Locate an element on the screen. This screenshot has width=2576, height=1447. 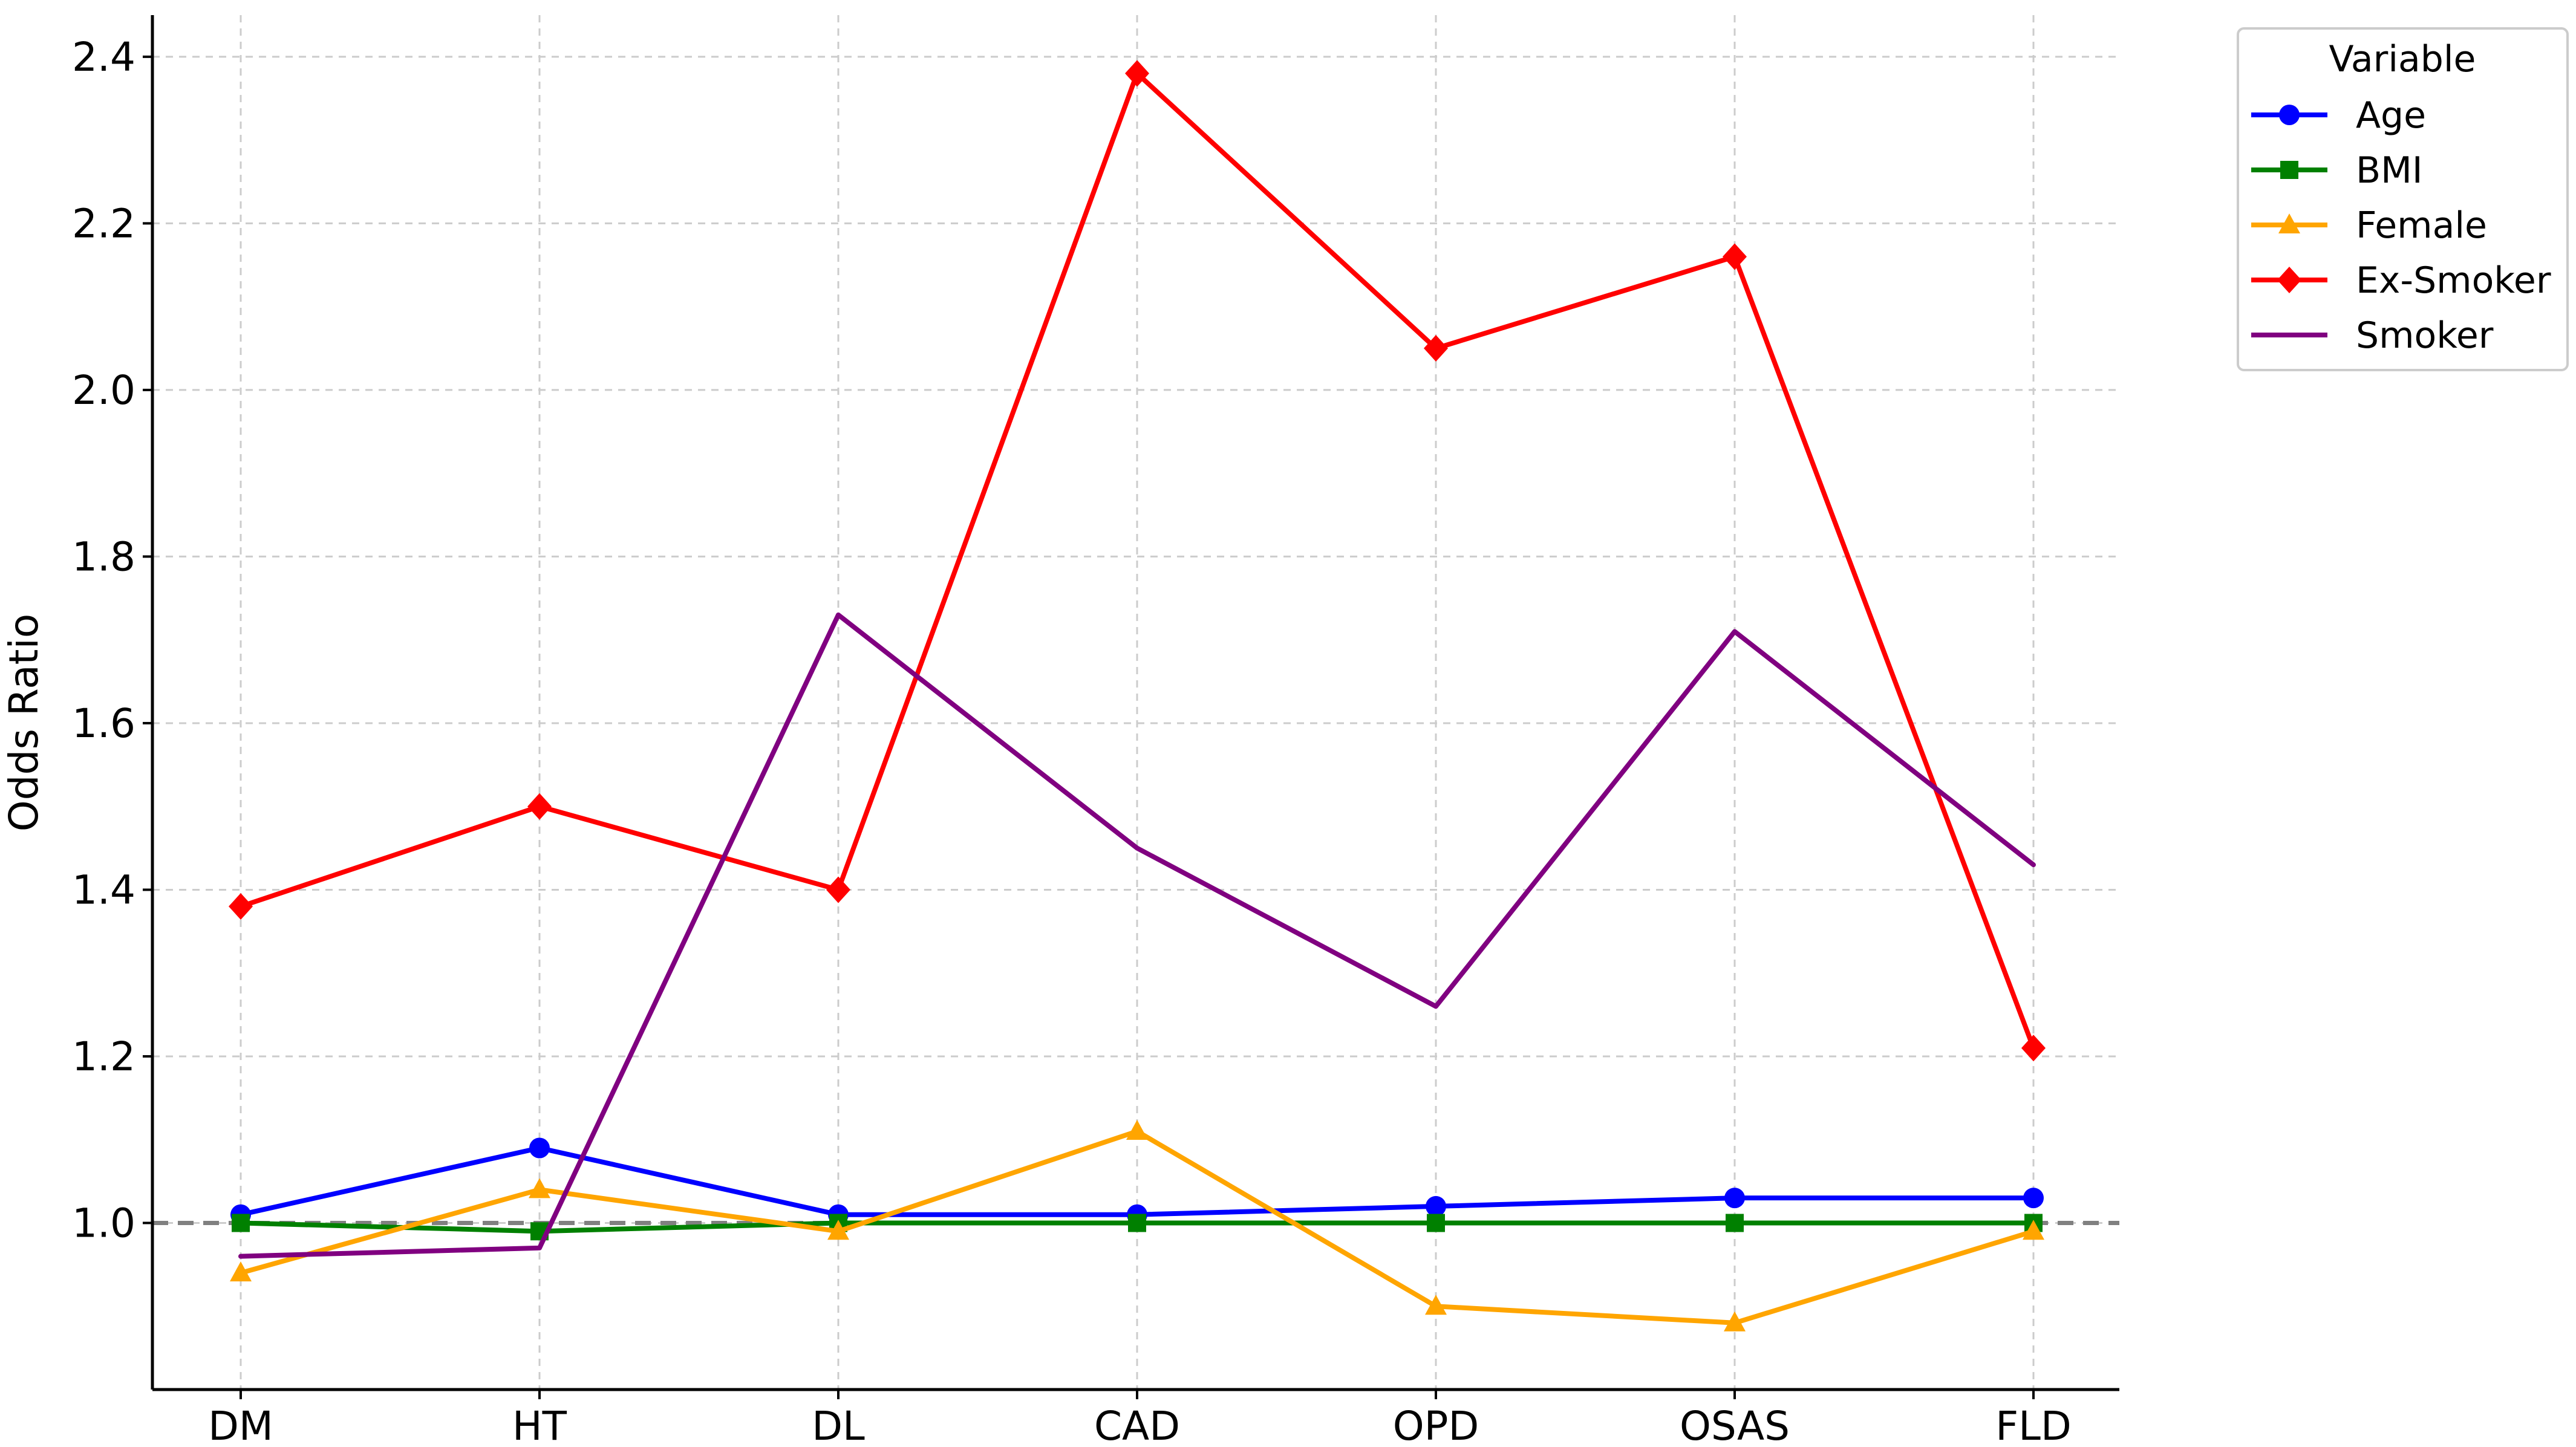
x-tick-label: OPD is located at coordinates (1436, 1425).